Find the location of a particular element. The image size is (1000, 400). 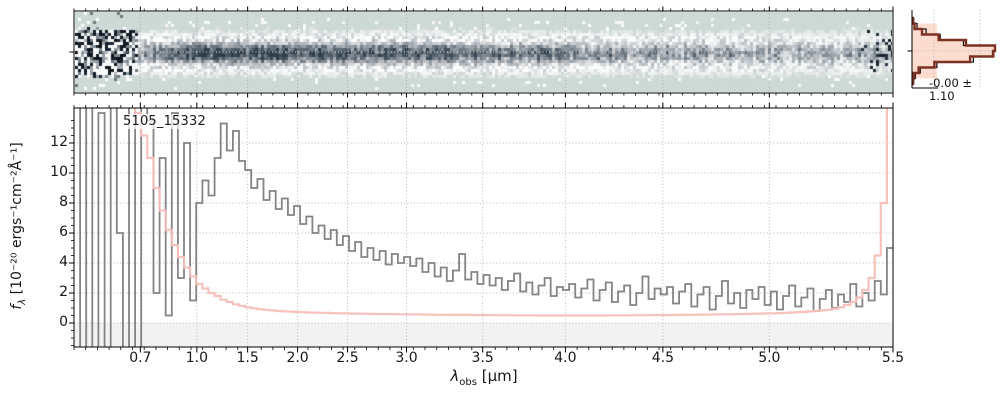

x-axis-label: λobs [μm] is located at coordinates (483, 379).